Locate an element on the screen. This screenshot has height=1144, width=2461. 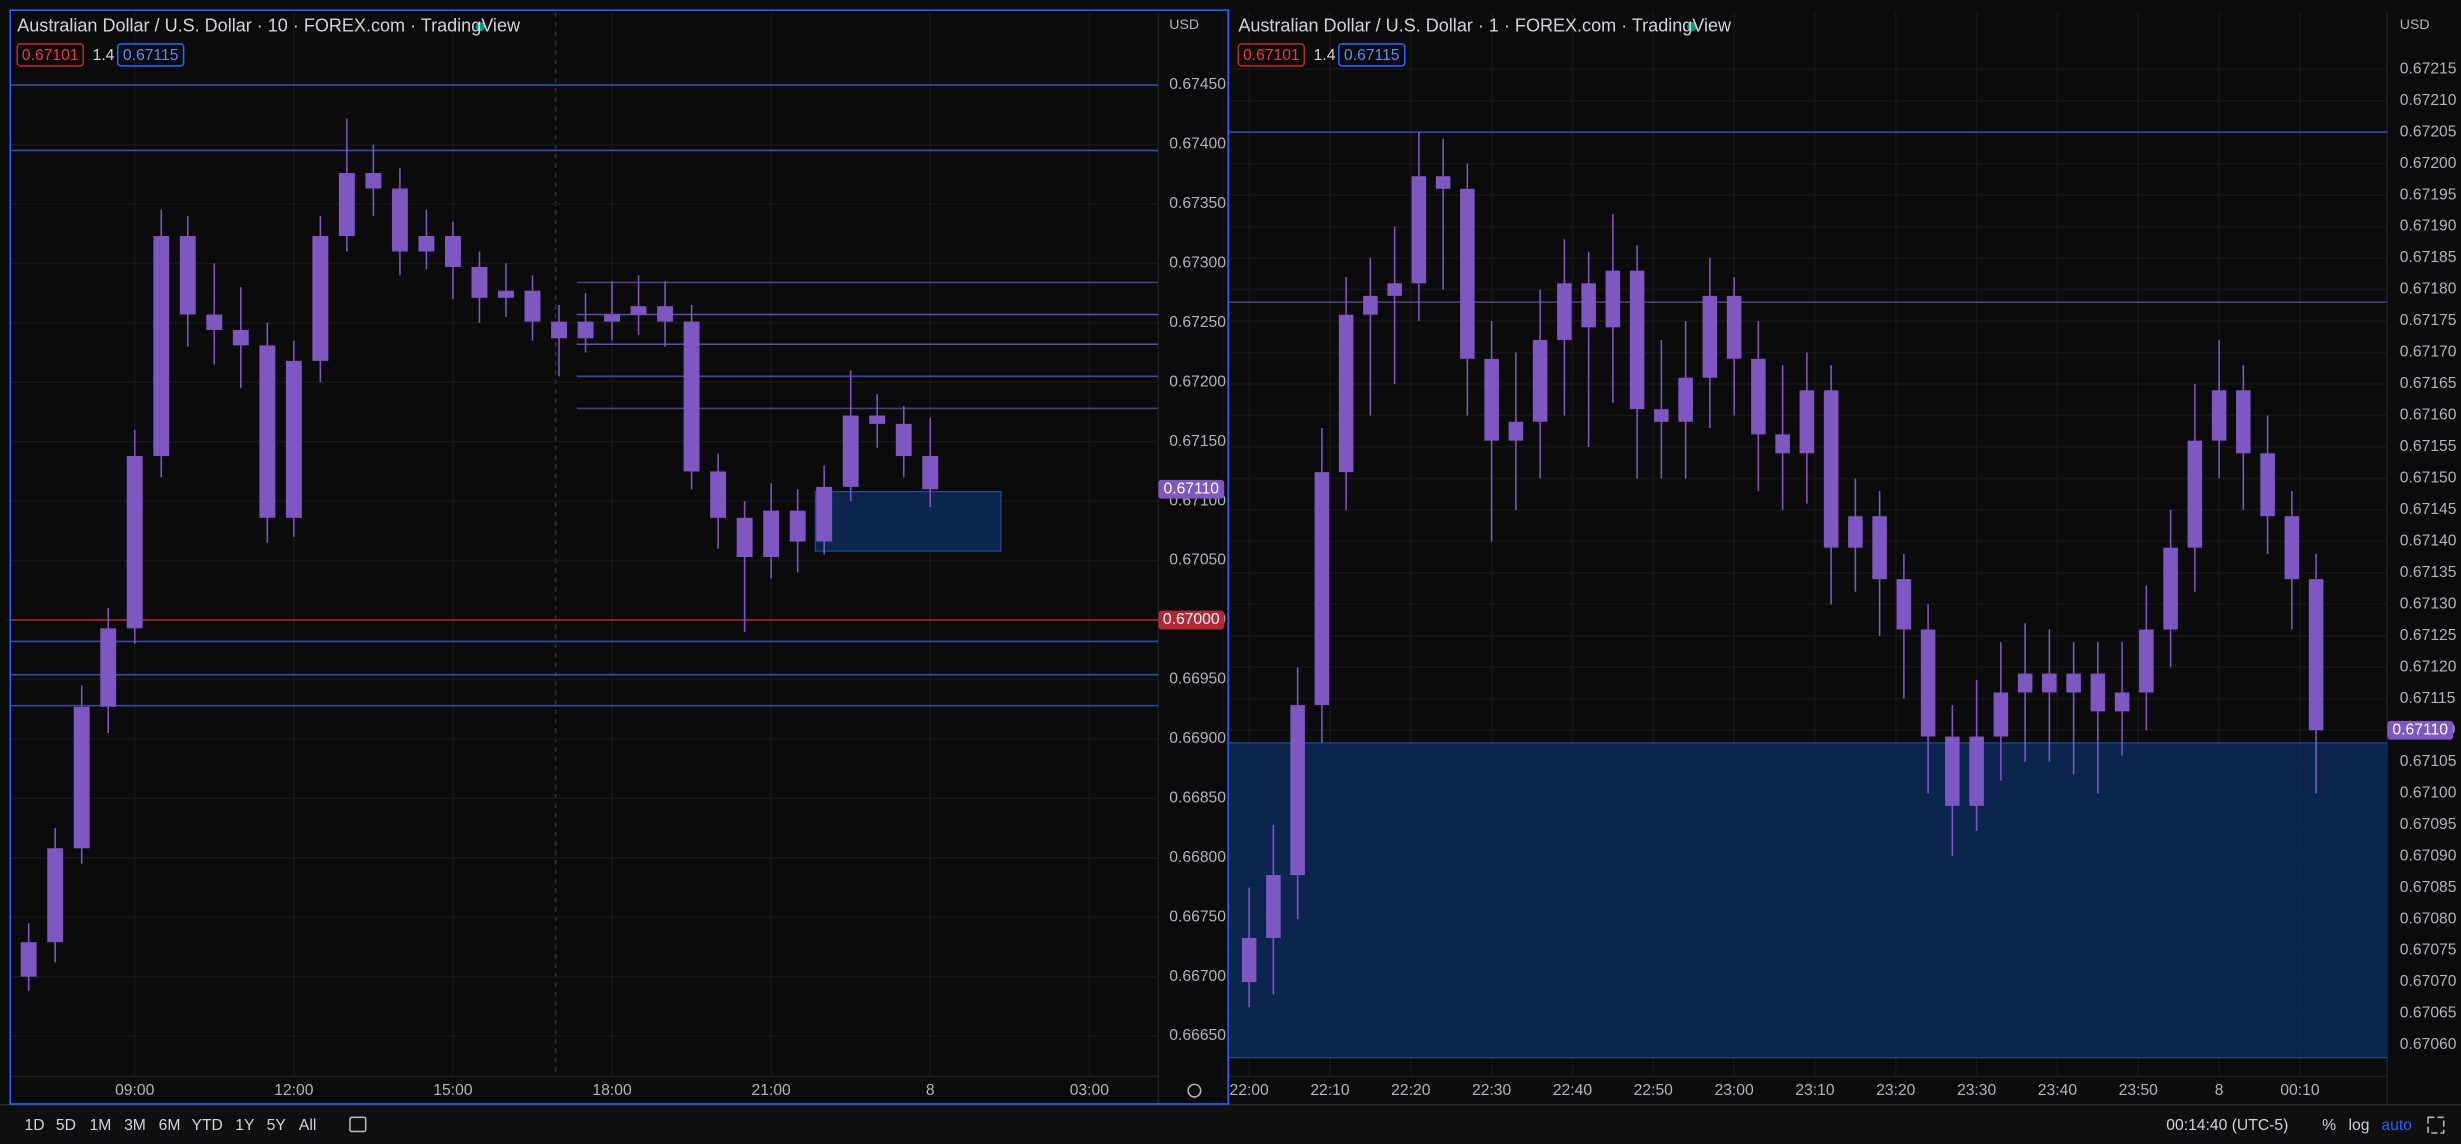
y-tick-label: 0.67350 is located at coordinates (1197, 203).